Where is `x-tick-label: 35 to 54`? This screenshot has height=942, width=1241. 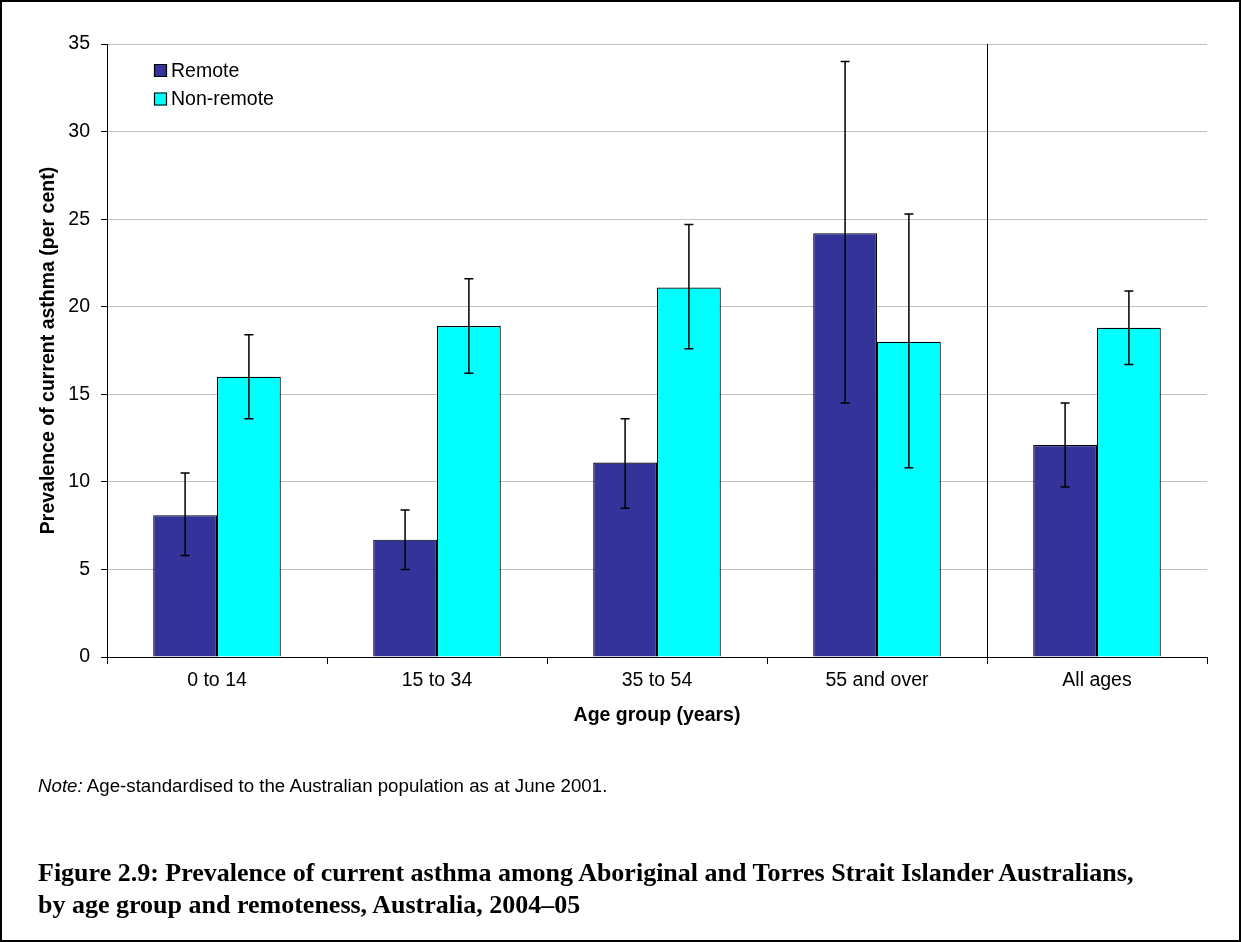 x-tick-label: 35 to 54 is located at coordinates (657, 679).